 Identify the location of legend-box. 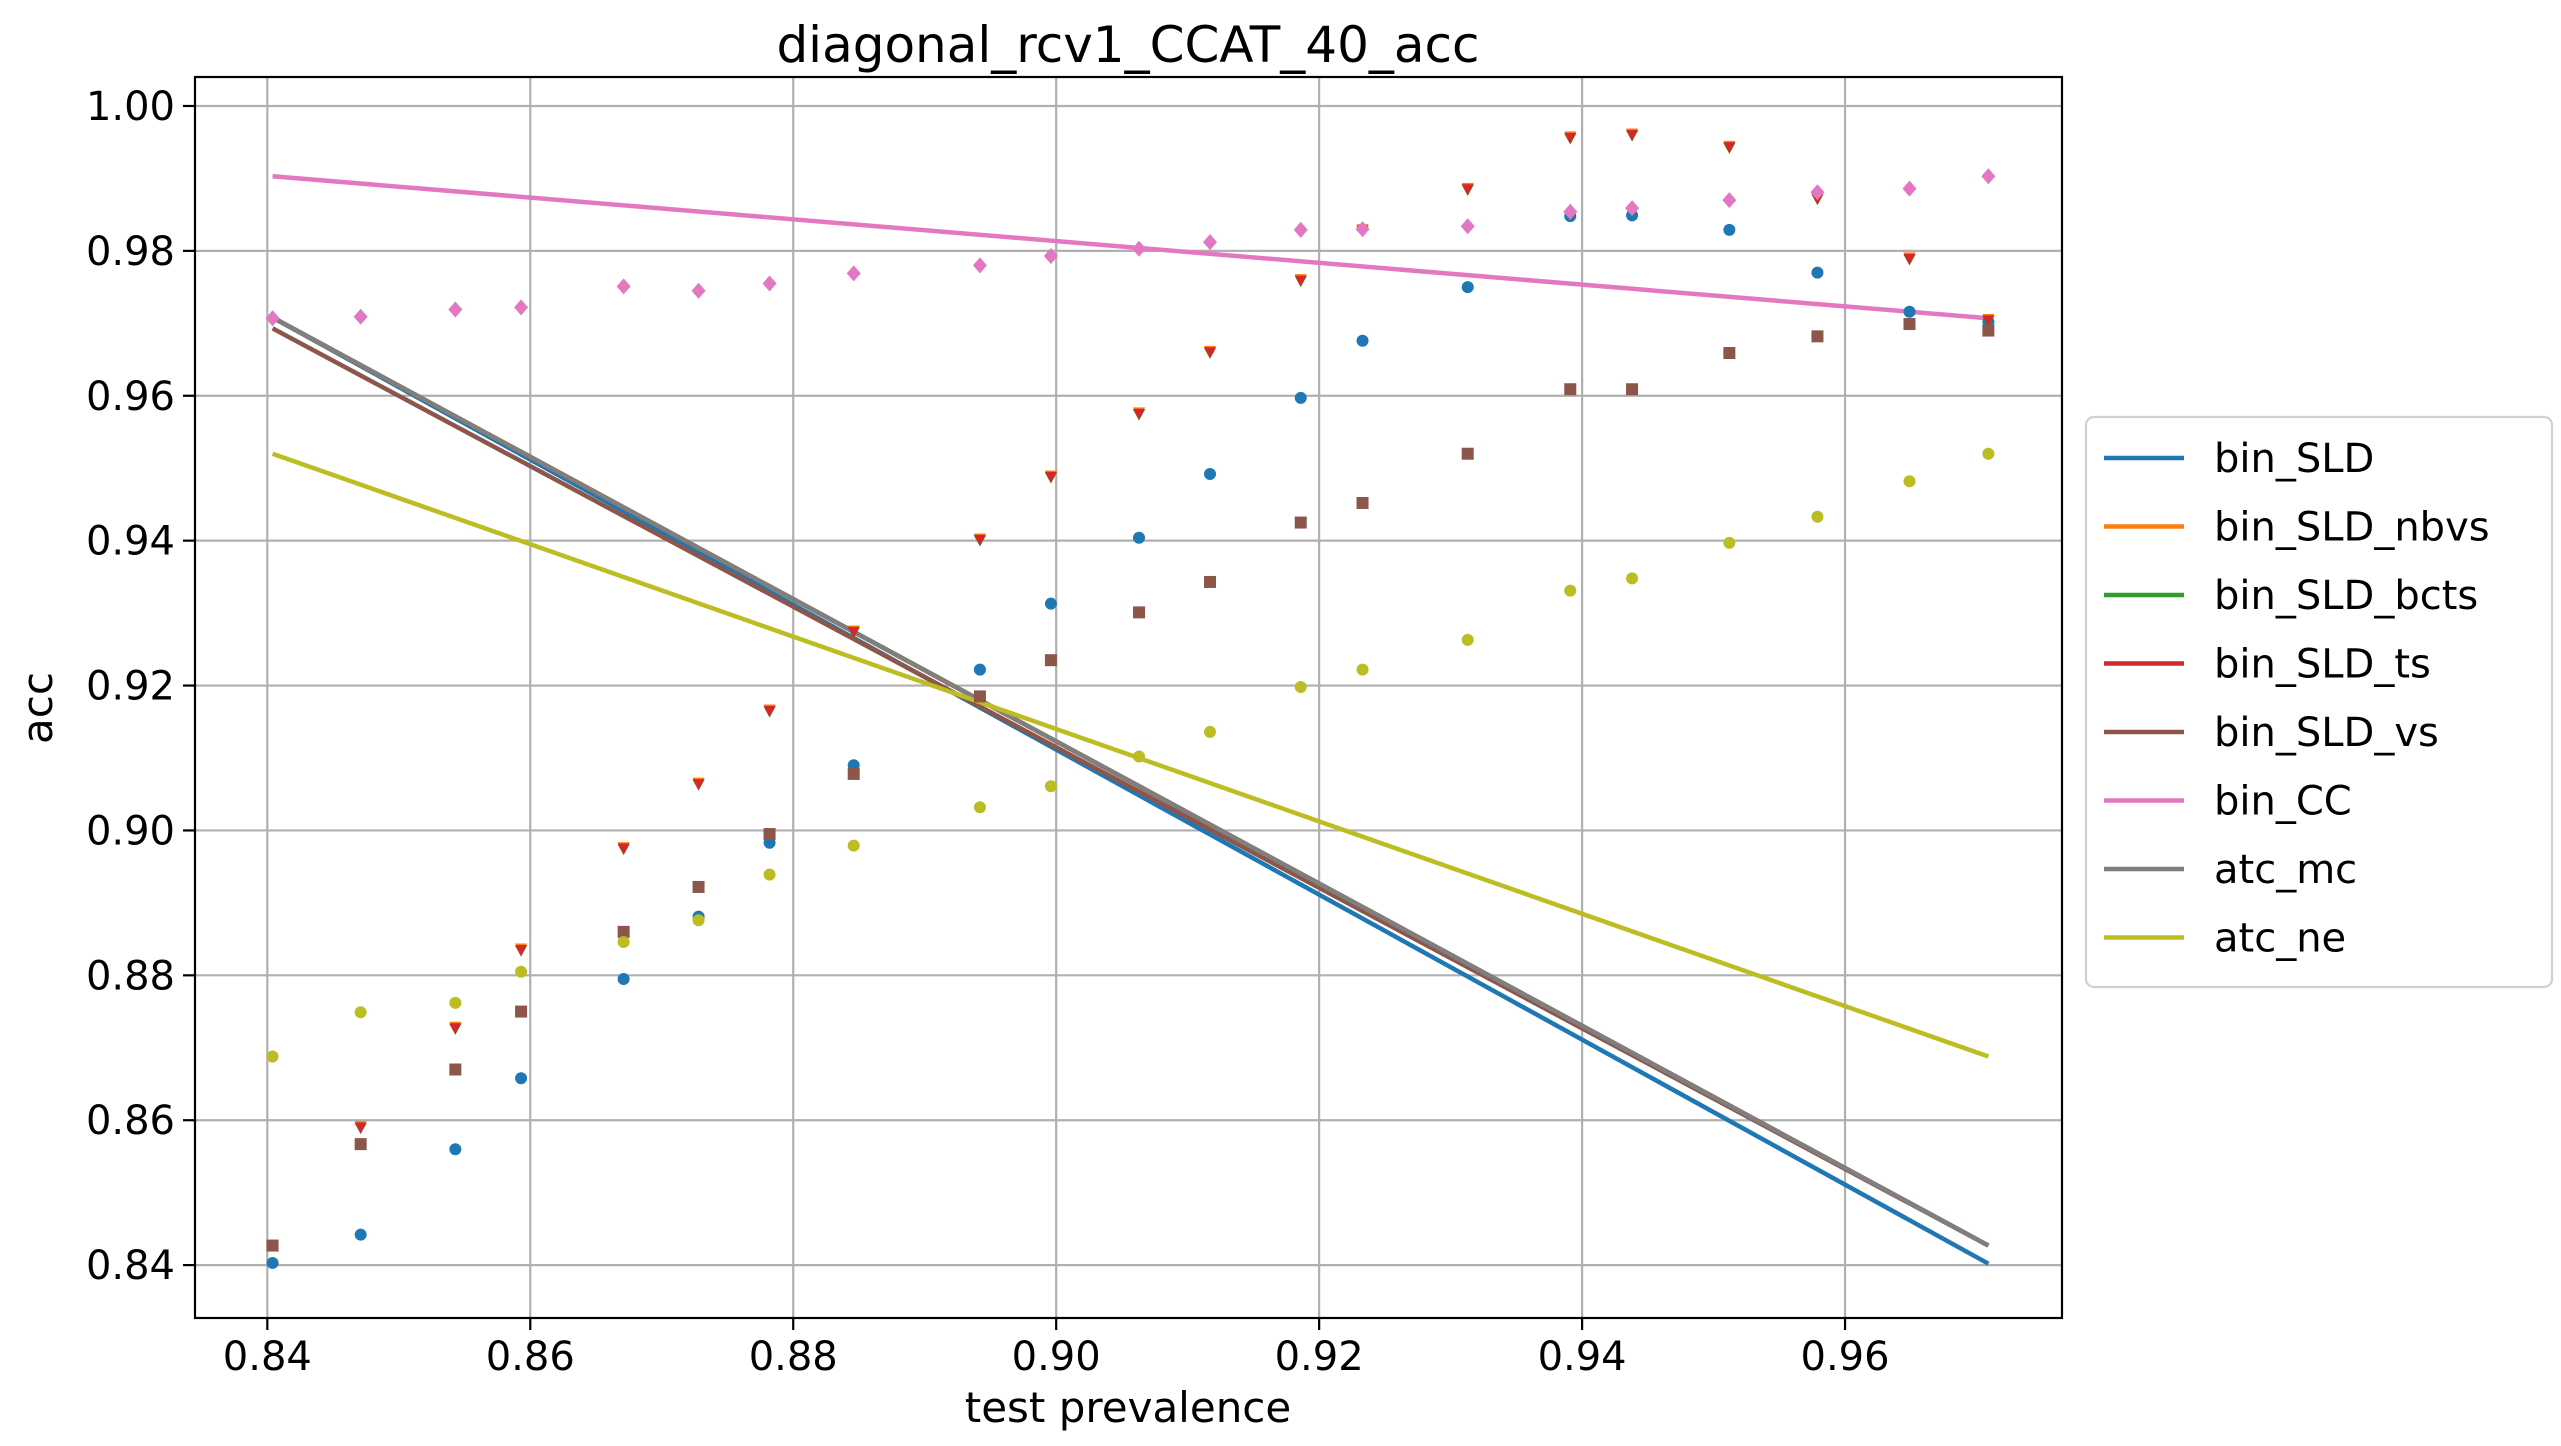
(2319, 702).